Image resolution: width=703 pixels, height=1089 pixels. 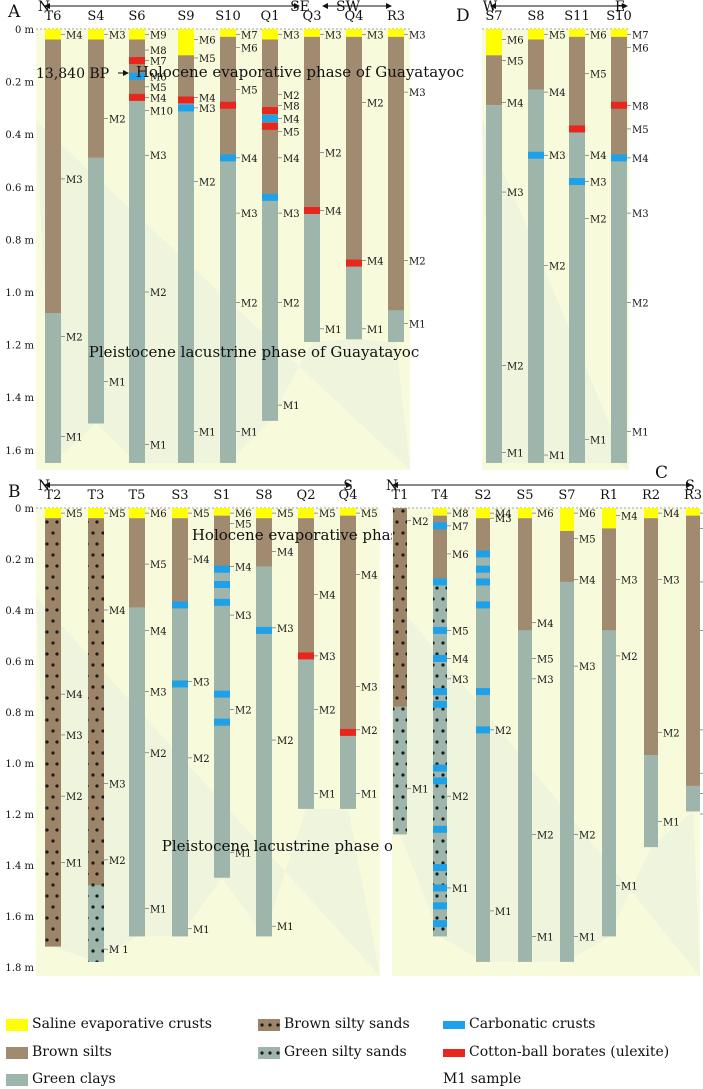 I want to click on core-S4: S4 M3 M2 M1, so click(x=106, y=216).